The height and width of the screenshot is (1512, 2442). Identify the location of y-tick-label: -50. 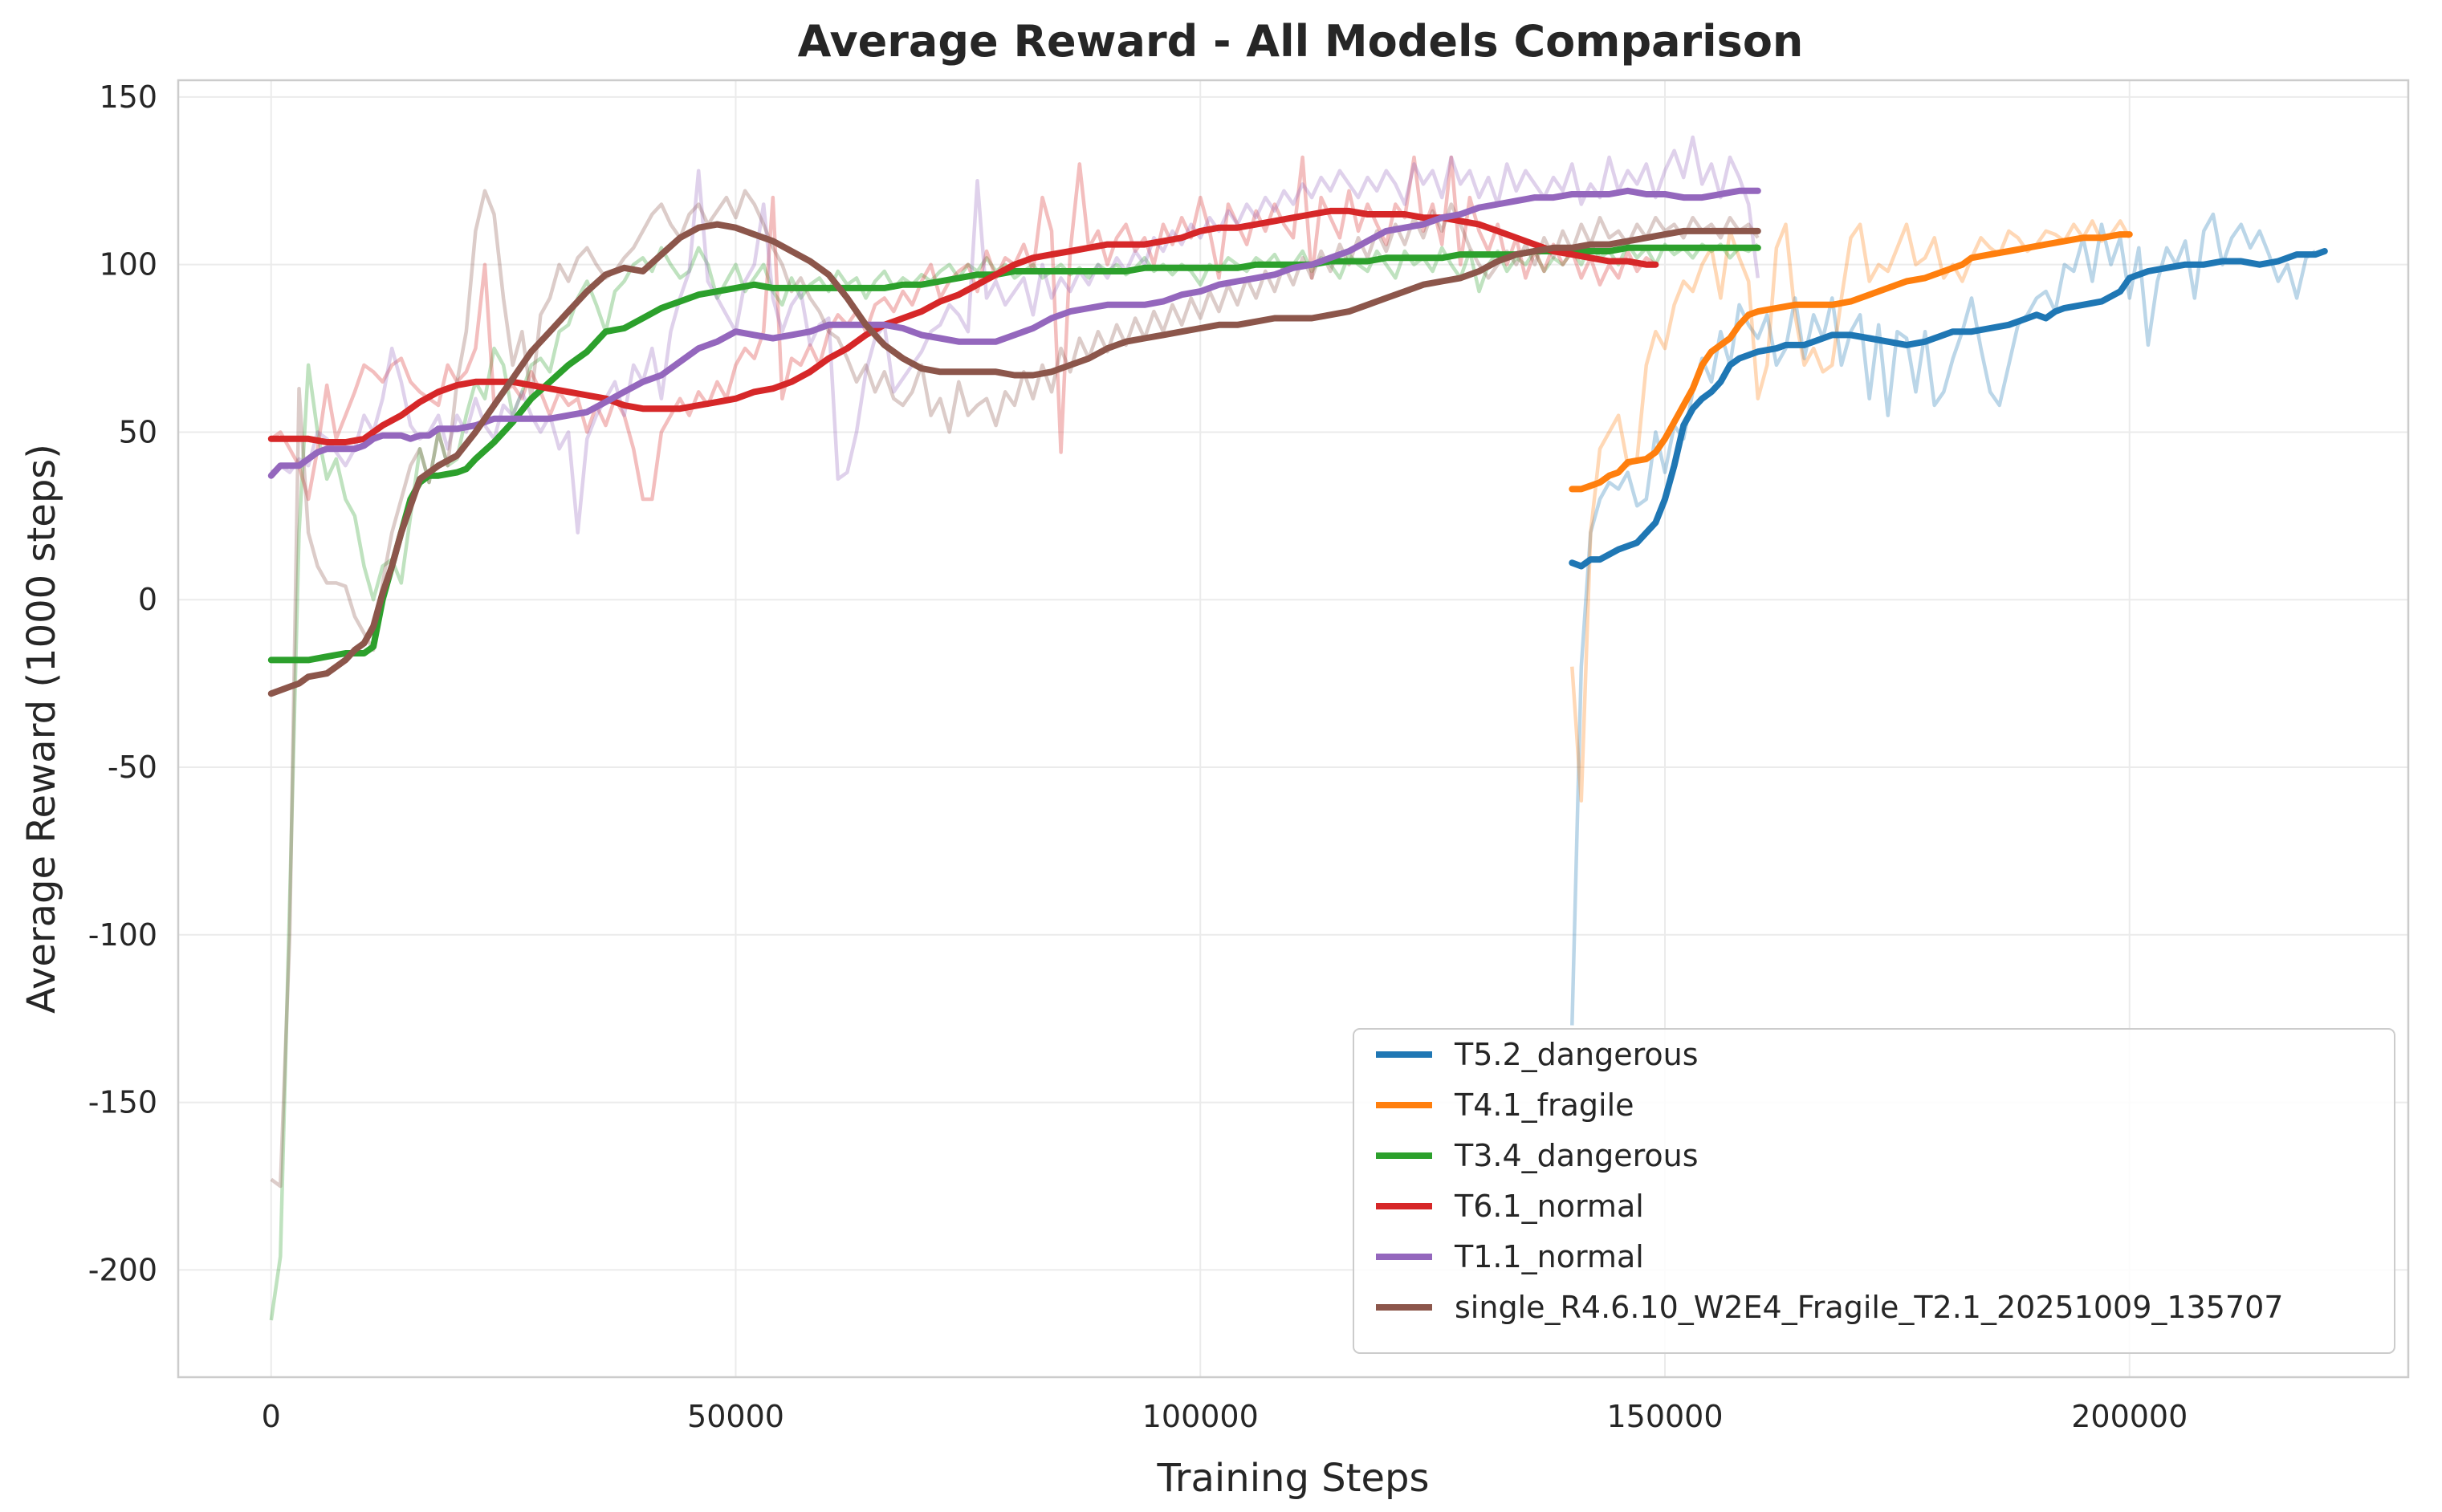
(132, 767).